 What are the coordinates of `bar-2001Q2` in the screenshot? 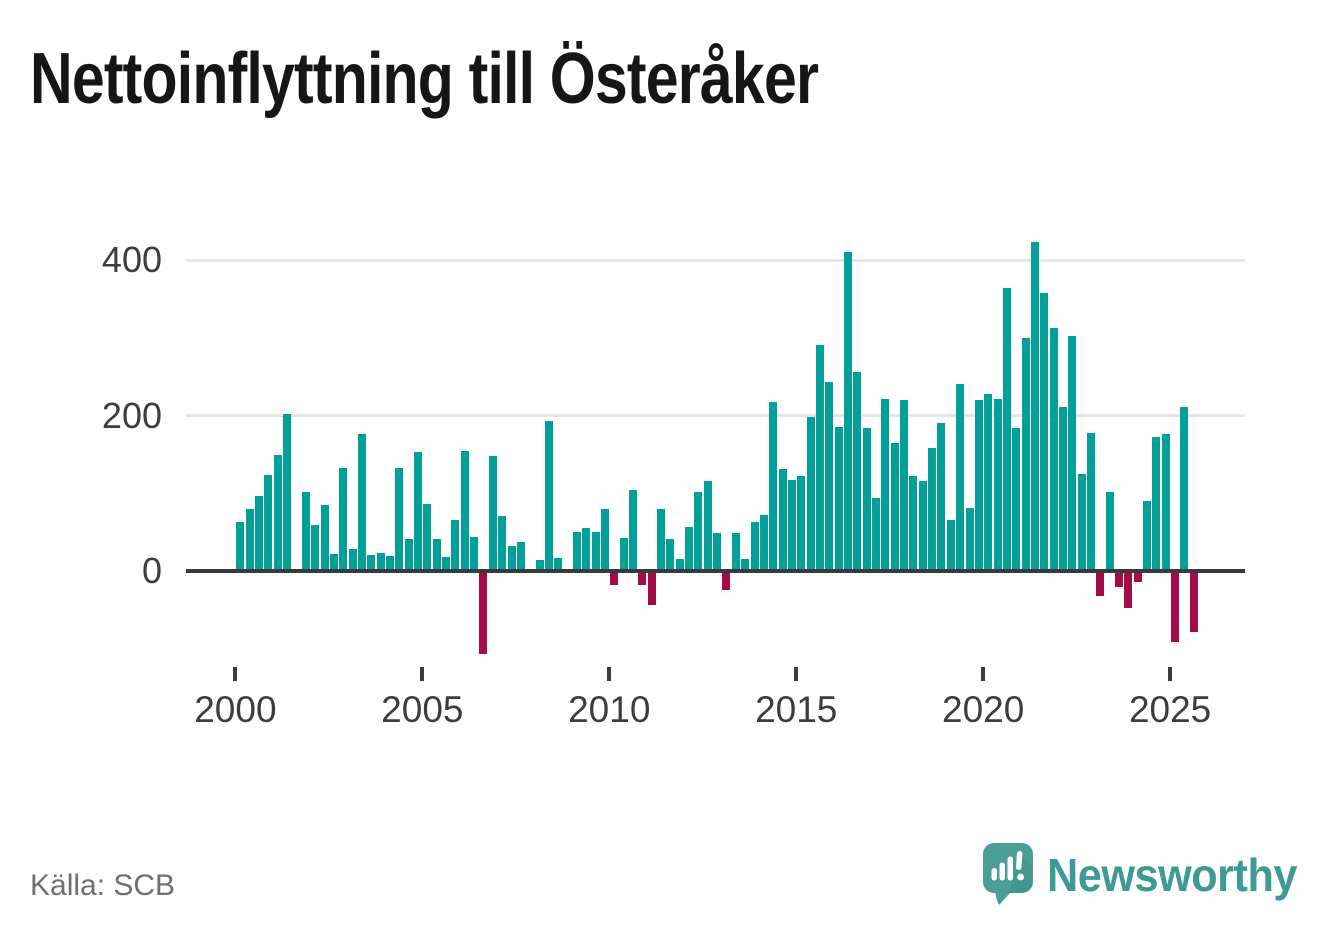 It's located at (287, 491).